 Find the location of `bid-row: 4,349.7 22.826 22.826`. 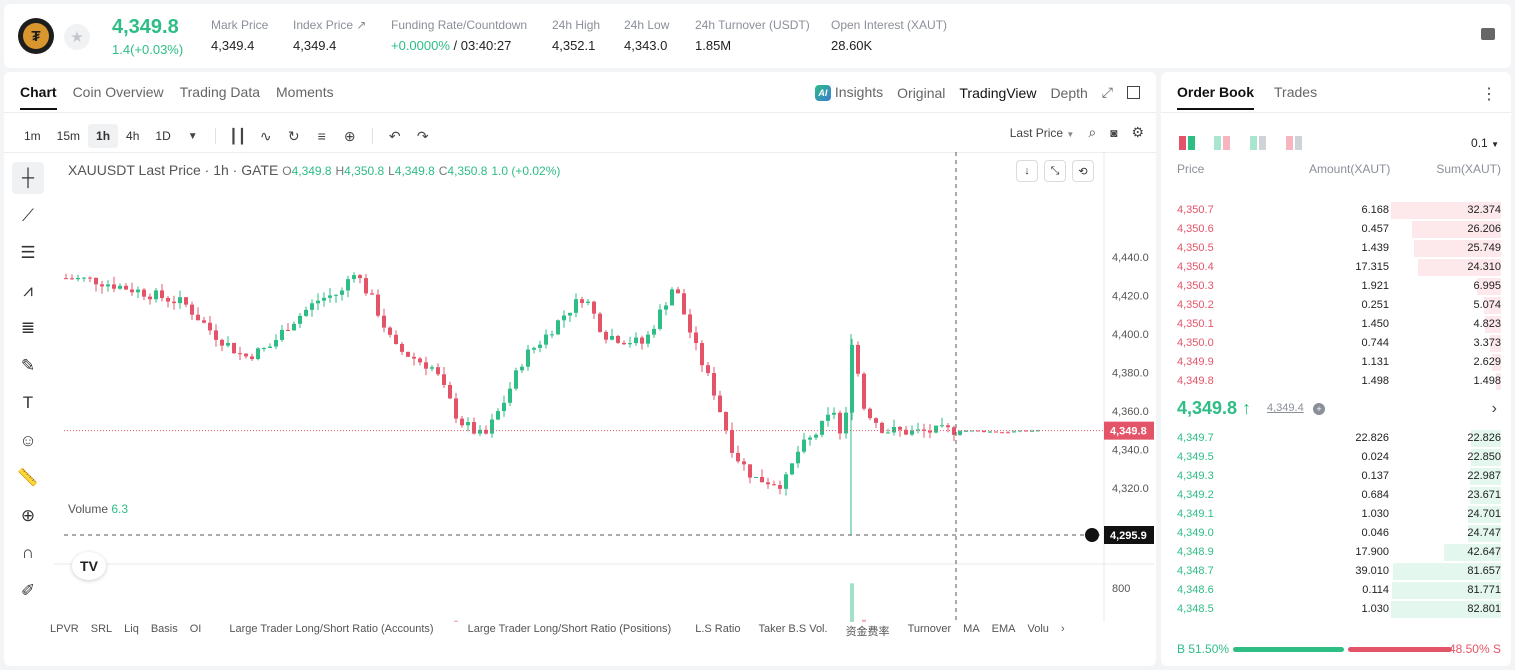

bid-row: 4,349.7 22.826 22.826 is located at coordinates (1336, 438).